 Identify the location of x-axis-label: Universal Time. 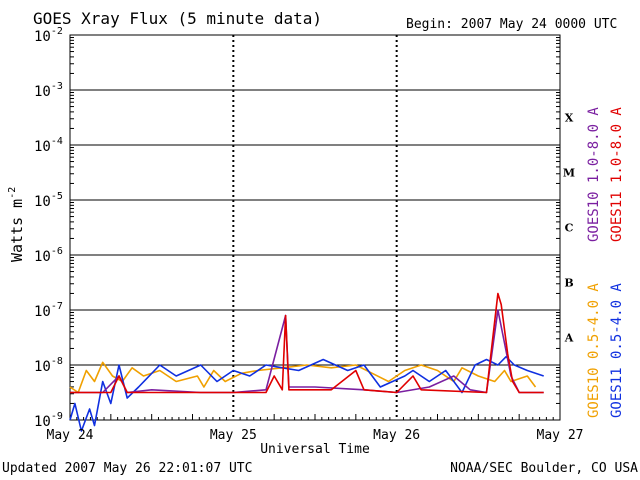
(315, 449).